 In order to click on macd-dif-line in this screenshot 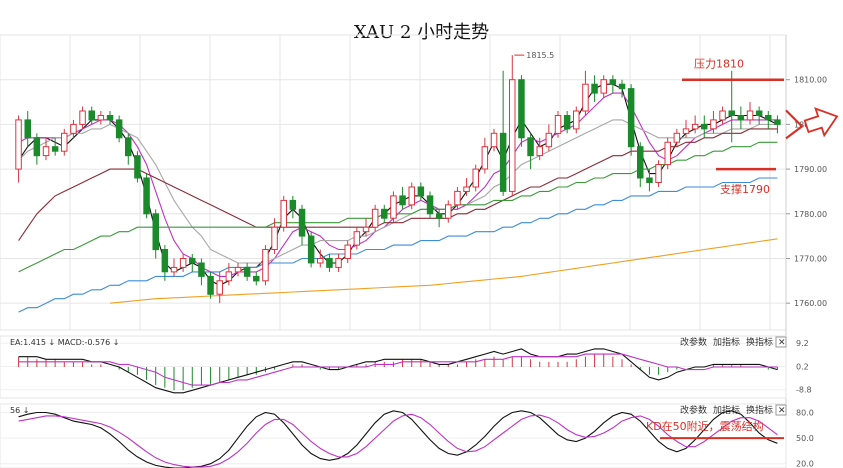, I will do `click(398, 371)`.